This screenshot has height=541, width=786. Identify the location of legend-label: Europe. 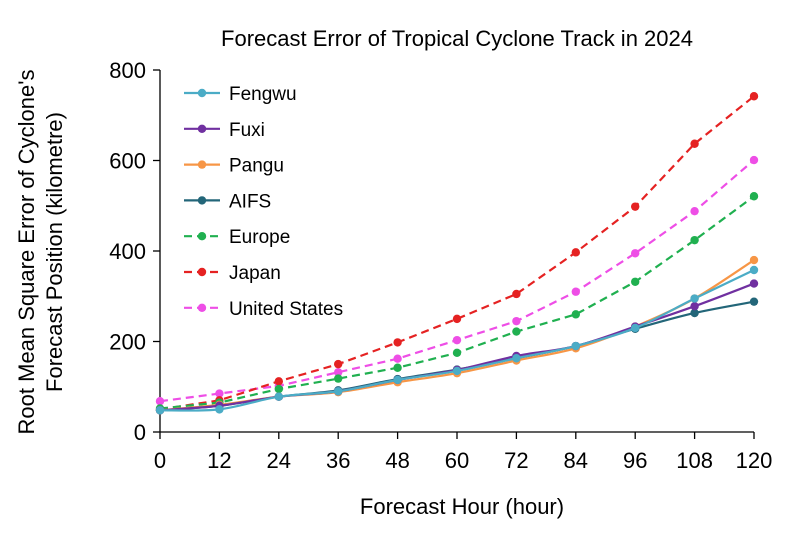
(259, 237).